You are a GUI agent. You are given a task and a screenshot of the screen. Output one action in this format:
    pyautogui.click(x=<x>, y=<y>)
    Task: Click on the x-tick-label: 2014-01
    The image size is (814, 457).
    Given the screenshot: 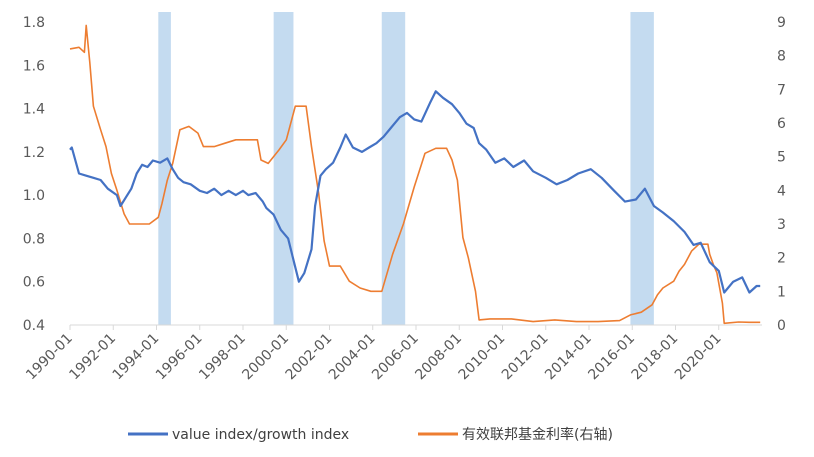 What is the action you would take?
    pyautogui.click(x=568, y=357)
    